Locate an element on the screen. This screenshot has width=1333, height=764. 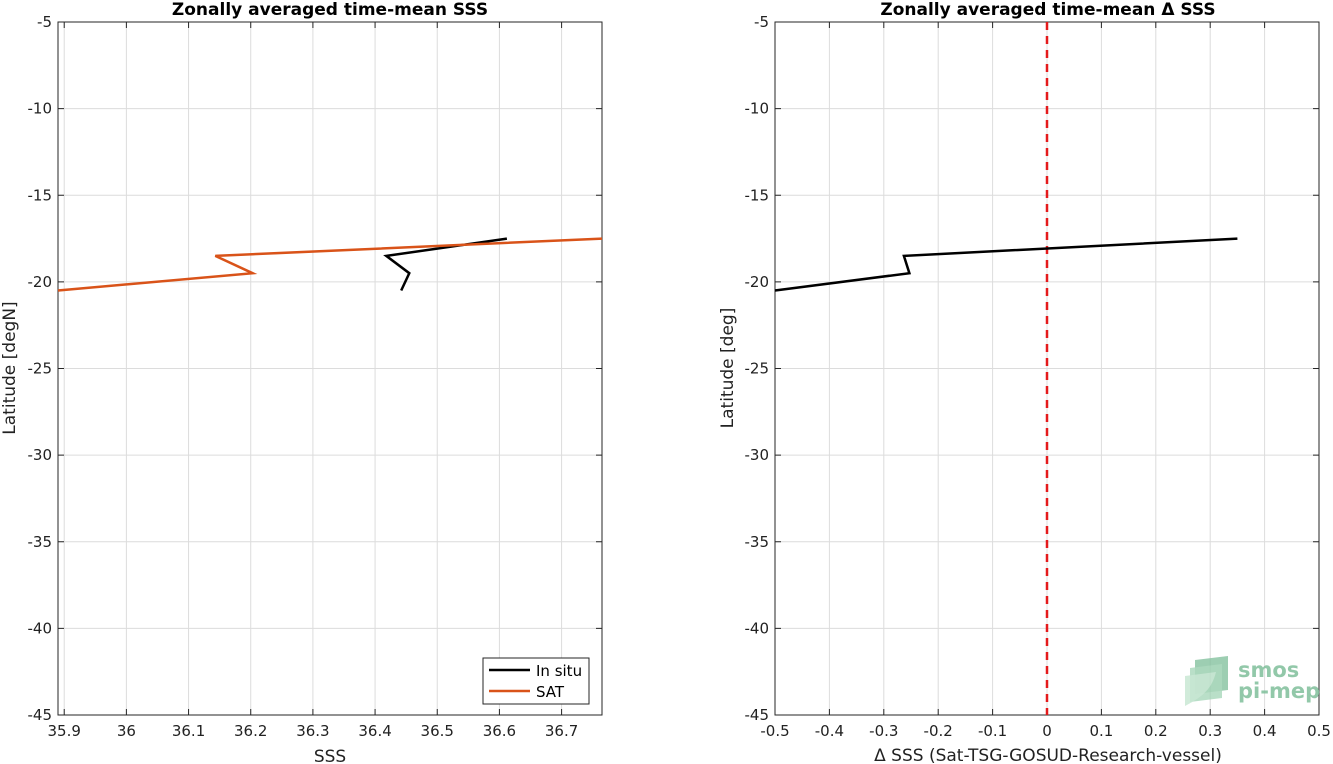
delta-sss-y-tick-label: -20 is located at coordinates (757, 282).